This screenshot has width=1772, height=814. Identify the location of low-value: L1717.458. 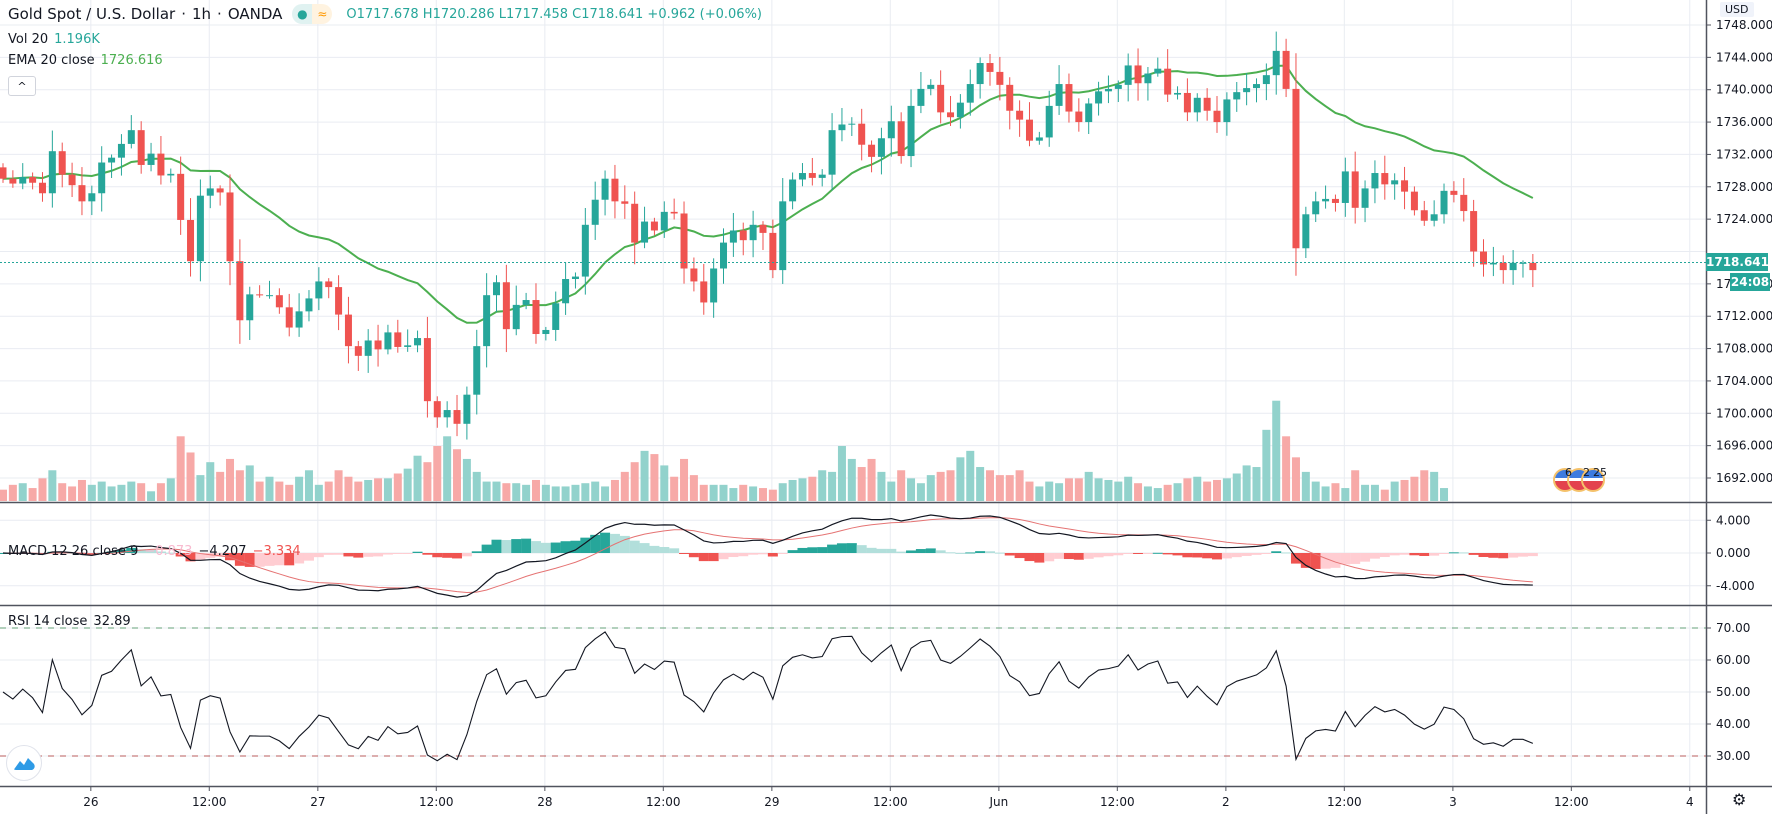
(533, 14).